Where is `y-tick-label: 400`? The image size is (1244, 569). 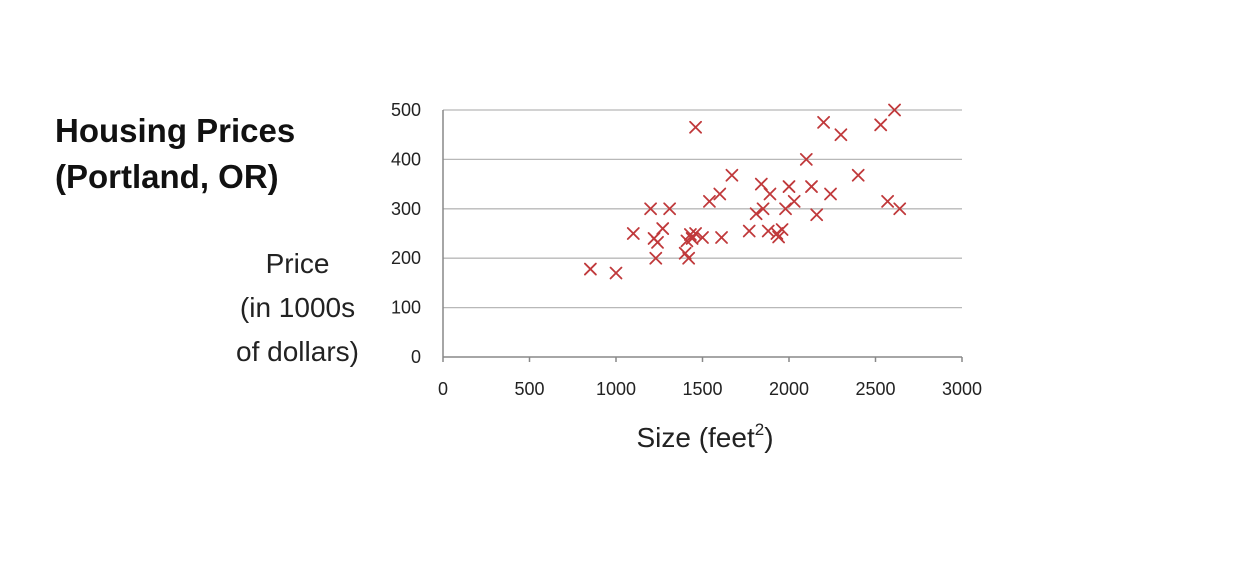
y-tick-label: 400 is located at coordinates (406, 159).